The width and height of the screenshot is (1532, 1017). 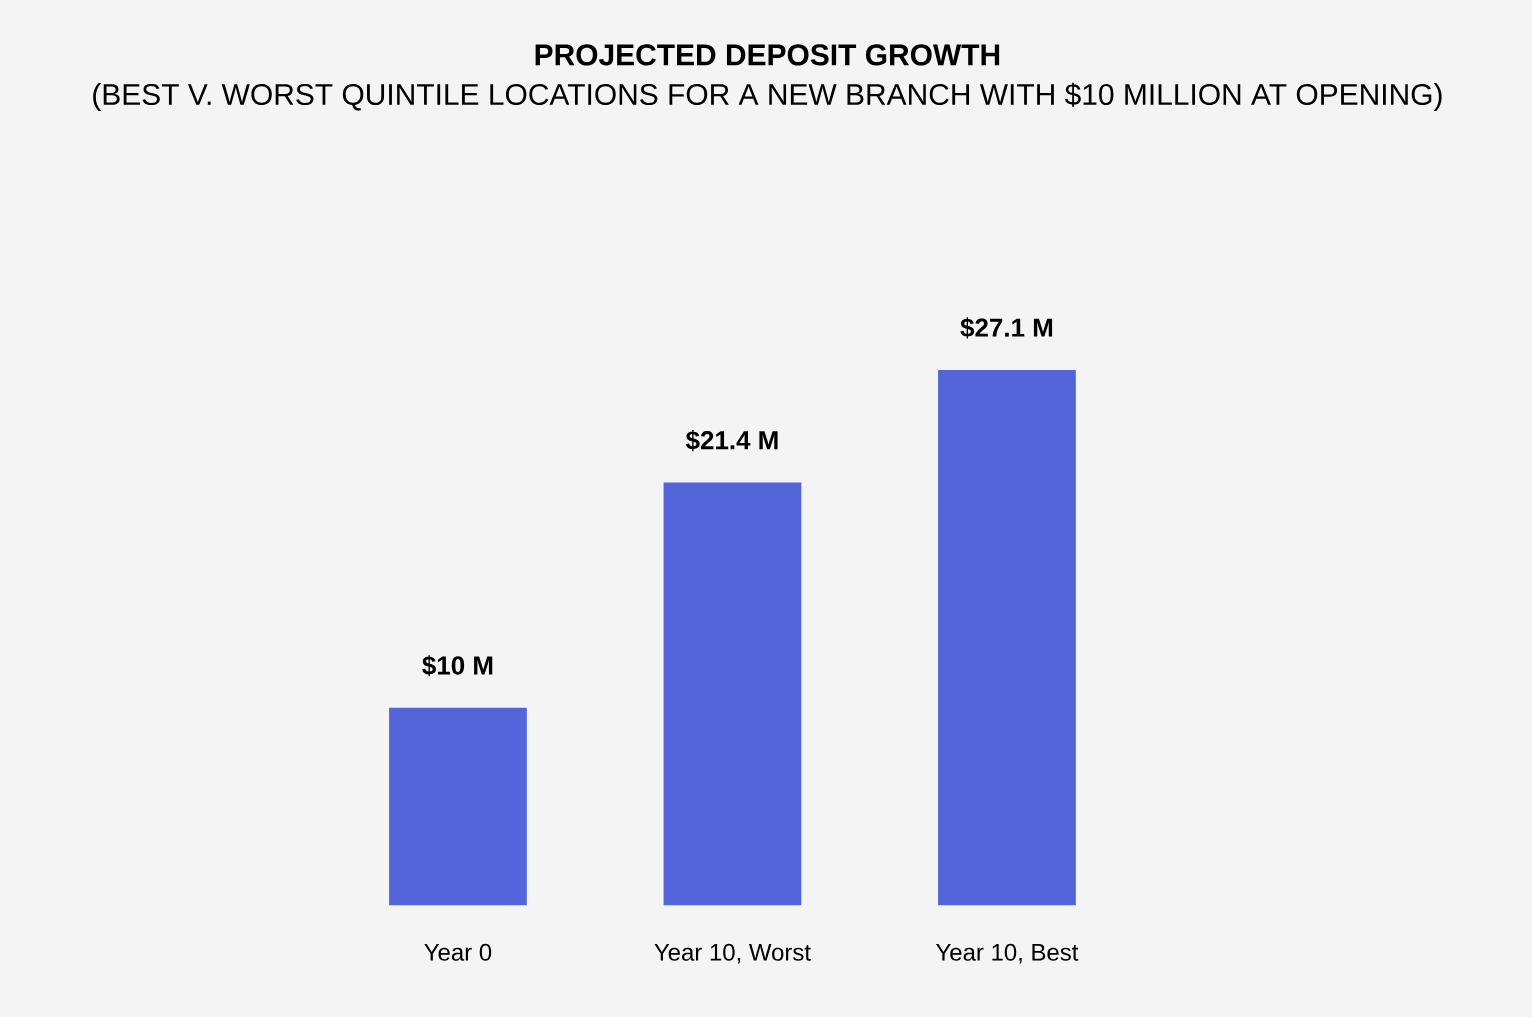 I want to click on data-label: $10 M, so click(x=457, y=666).